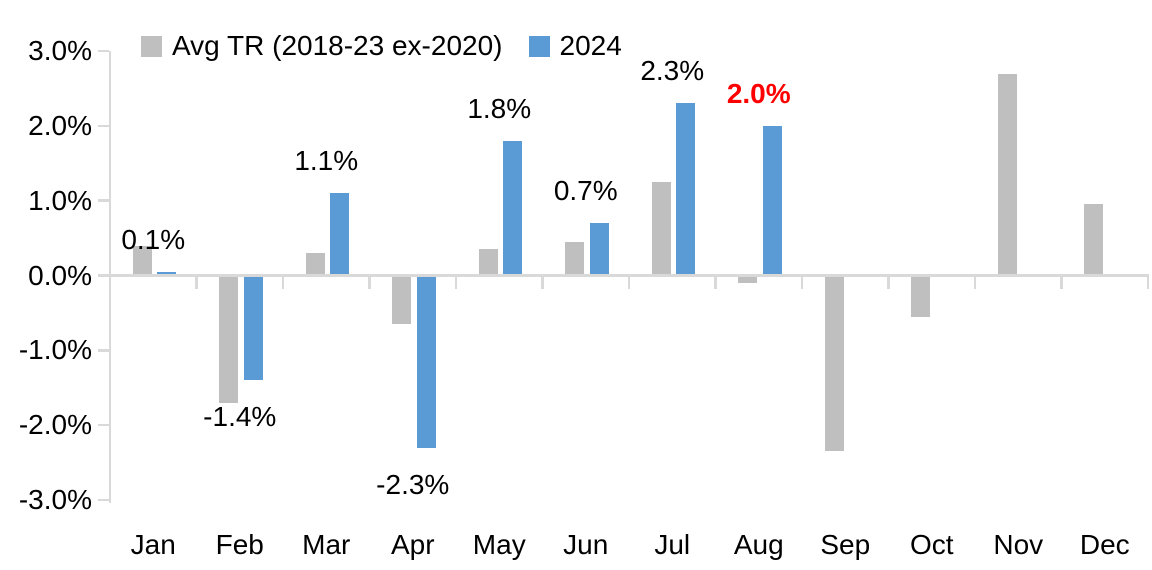 The width and height of the screenshot is (1152, 570). I want to click on bar-2024-mar, so click(340, 234).